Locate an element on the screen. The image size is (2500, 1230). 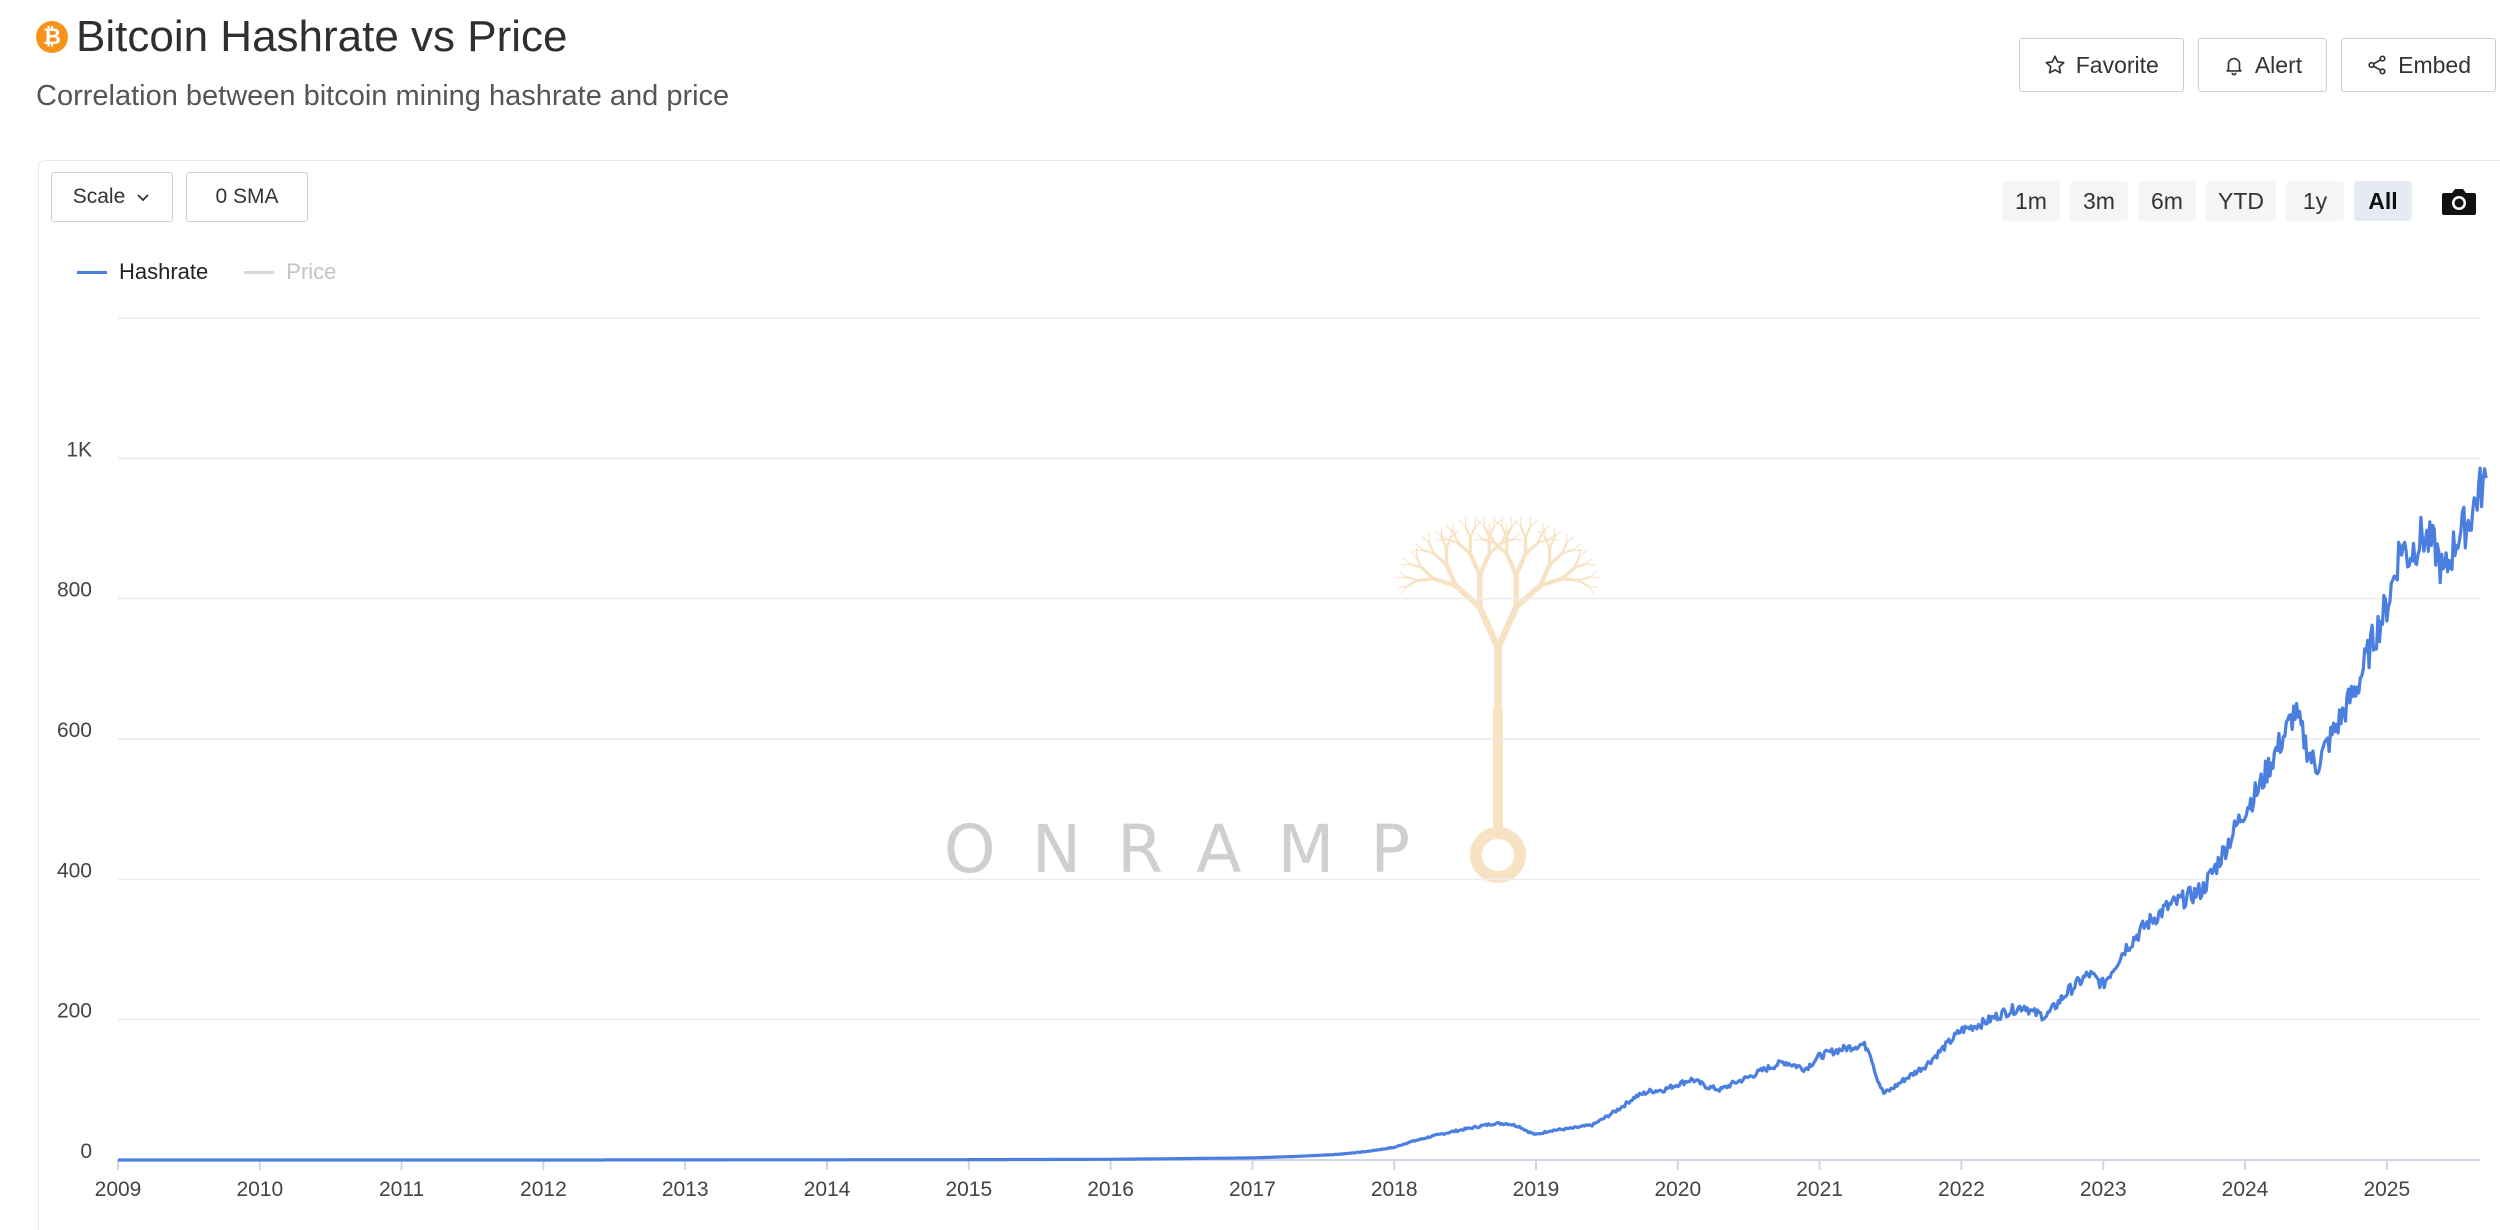
range-all: All is located at coordinates (2383, 201).